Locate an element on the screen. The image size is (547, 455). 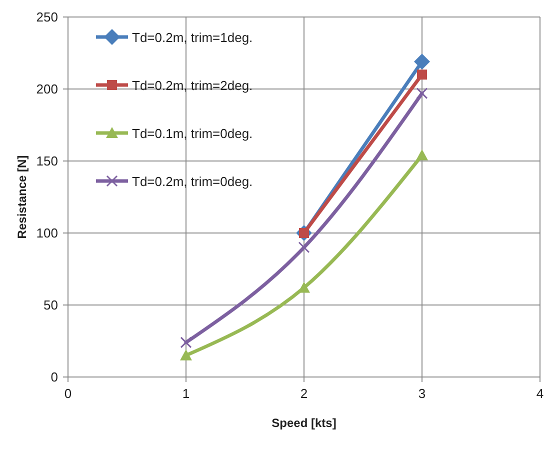
y-tick-label: 0 is located at coordinates (54, 377).